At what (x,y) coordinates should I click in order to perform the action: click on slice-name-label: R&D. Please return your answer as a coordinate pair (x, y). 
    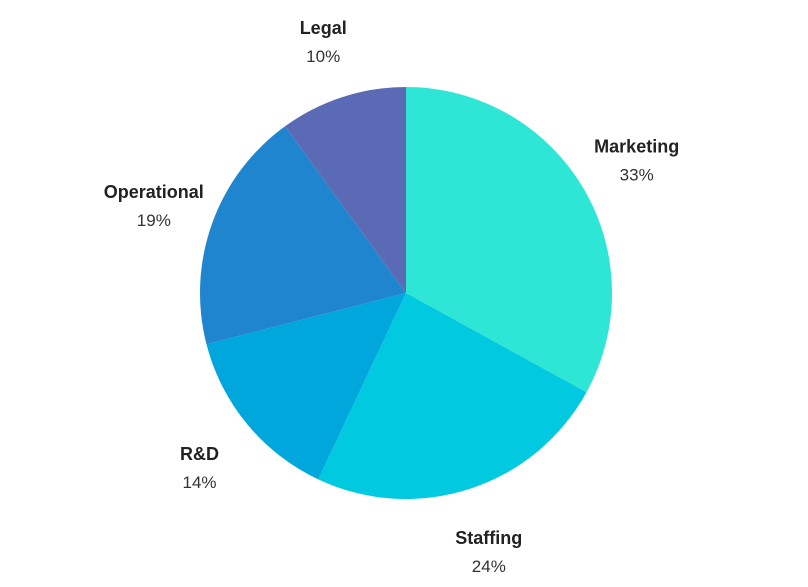
    Looking at the image, I should click on (199, 454).